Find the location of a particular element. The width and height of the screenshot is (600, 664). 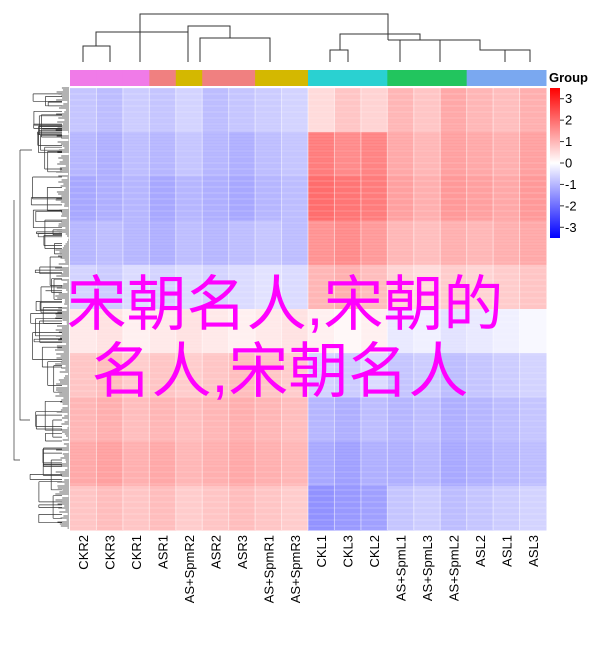

key-tick-label: -2 is located at coordinates (571, 205).